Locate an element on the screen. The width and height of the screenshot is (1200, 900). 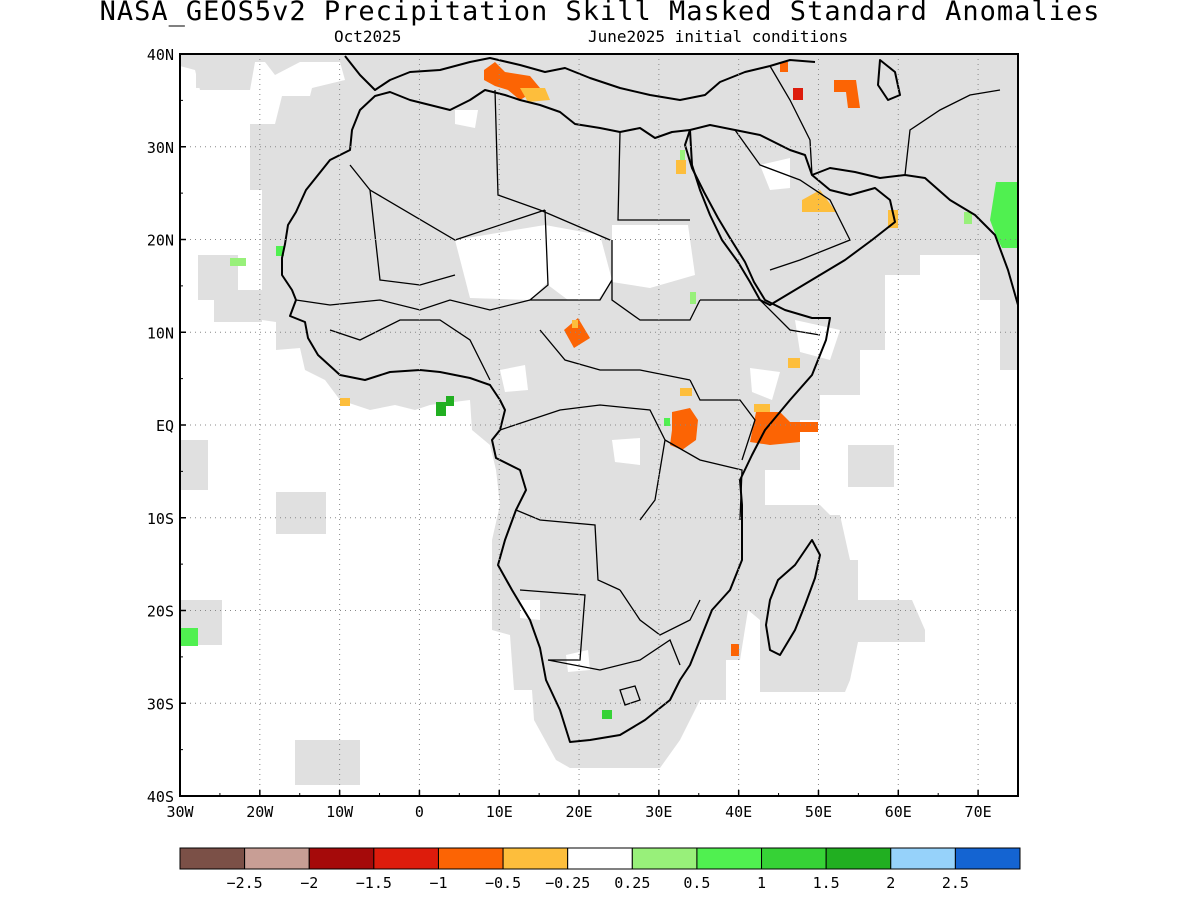
anomaly-canary is located at coordinates (280, 251).